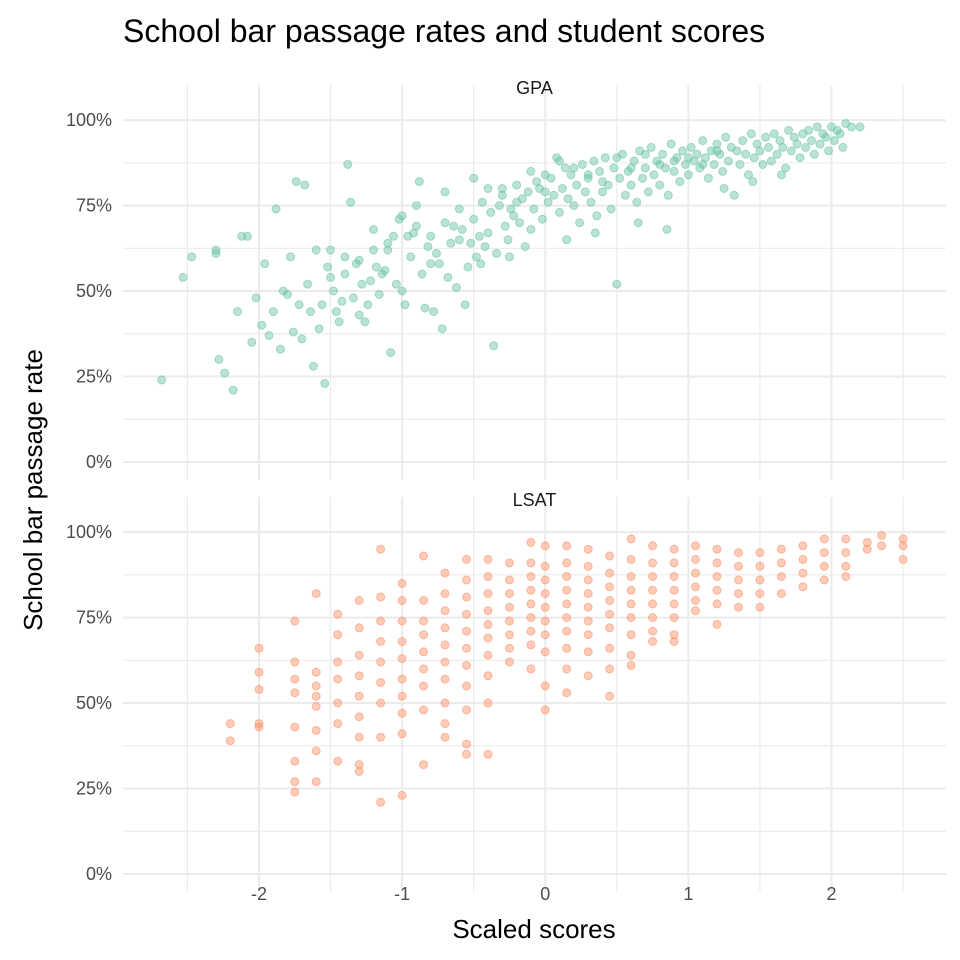  Describe the element at coordinates (545, 894) in the screenshot. I see `x-tick-label: 0` at that location.